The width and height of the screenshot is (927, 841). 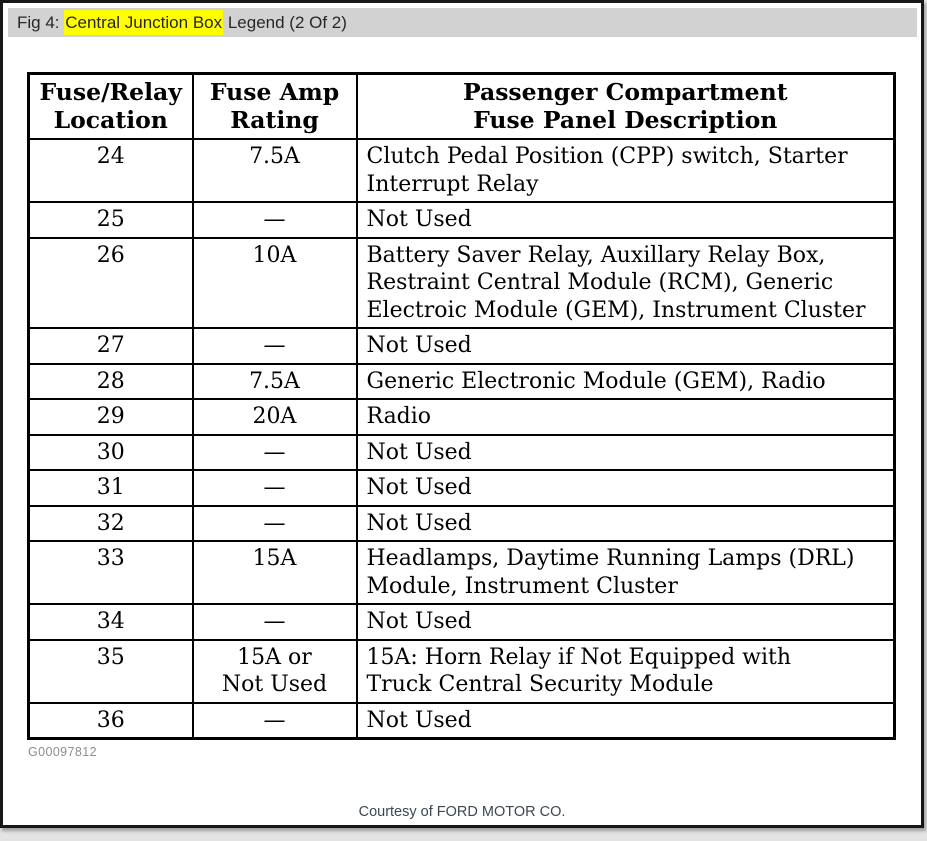 I want to click on cell-location: 36, so click(x=110, y=720).